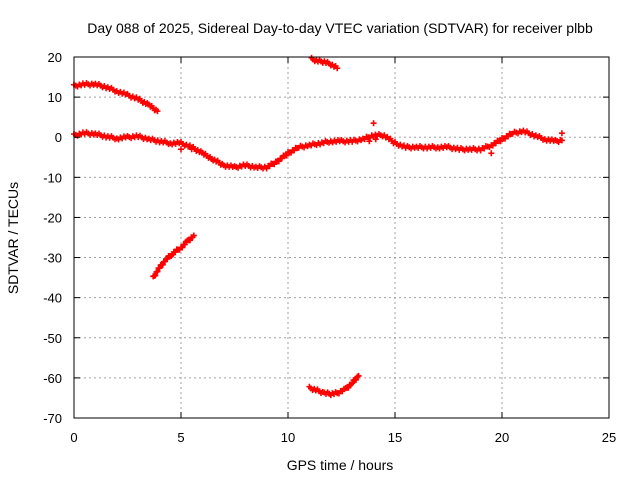 This screenshot has width=640, height=480. What do you see at coordinates (58, 137) in the screenshot?
I see `y-tick-label: 0` at bounding box center [58, 137].